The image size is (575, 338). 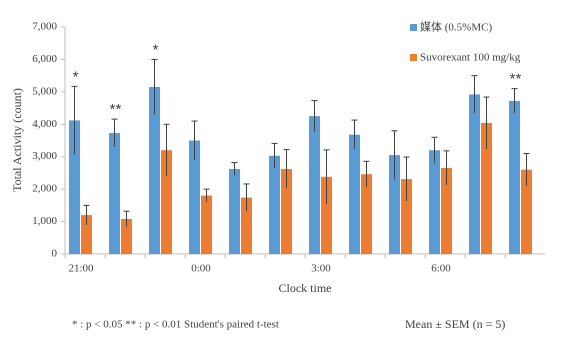 I want to click on x-tick-label: 3:00, so click(x=321, y=269).